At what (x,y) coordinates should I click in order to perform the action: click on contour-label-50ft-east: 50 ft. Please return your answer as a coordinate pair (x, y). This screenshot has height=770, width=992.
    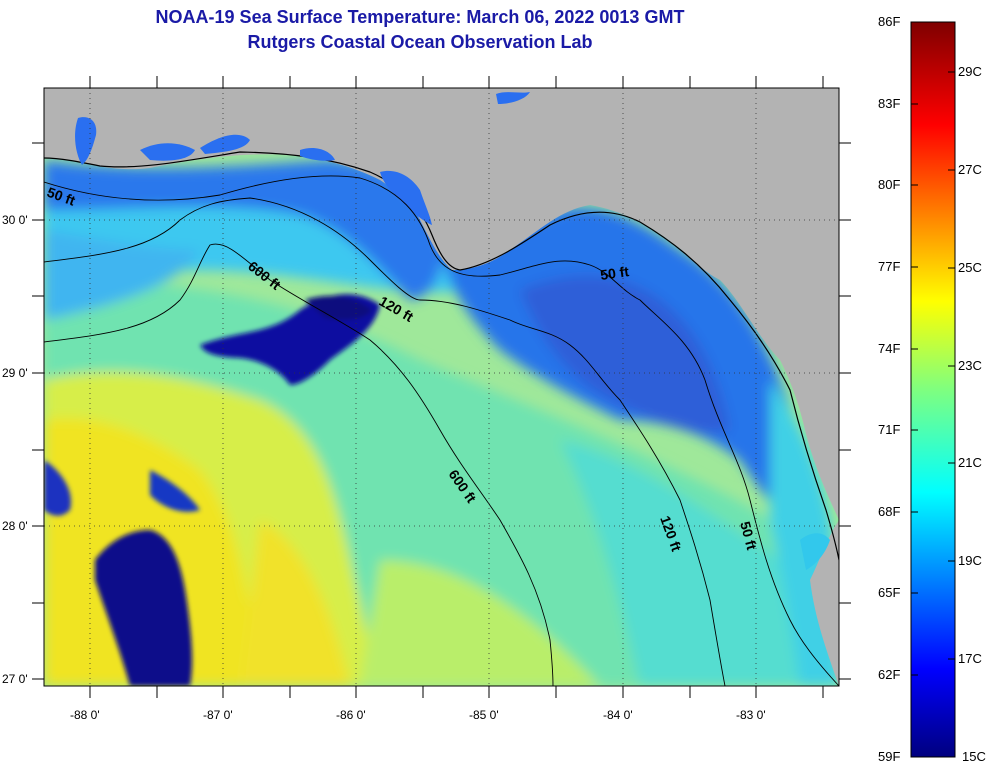
    Looking at the image, I should click on (614, 273).